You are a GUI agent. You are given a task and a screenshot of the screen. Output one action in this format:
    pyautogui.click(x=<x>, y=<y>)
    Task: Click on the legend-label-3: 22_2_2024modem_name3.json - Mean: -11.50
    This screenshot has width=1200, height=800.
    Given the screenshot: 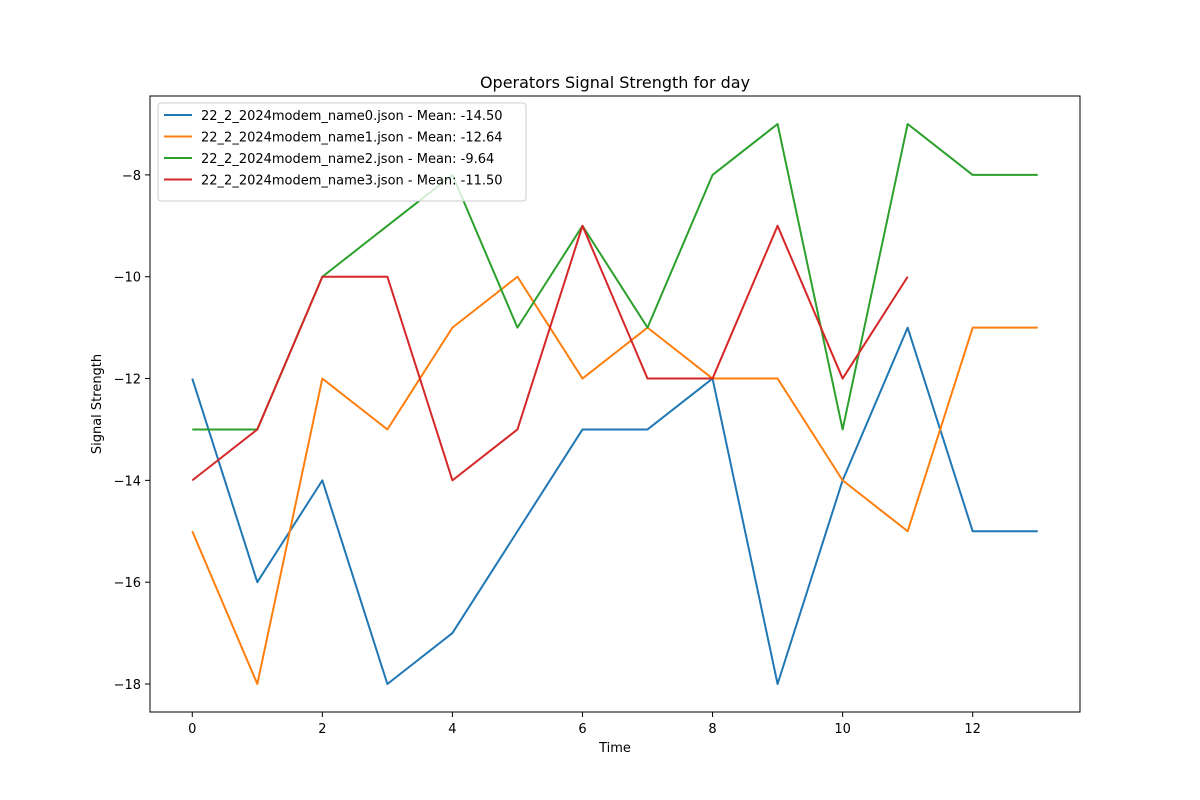 What is the action you would take?
    pyautogui.click(x=352, y=181)
    